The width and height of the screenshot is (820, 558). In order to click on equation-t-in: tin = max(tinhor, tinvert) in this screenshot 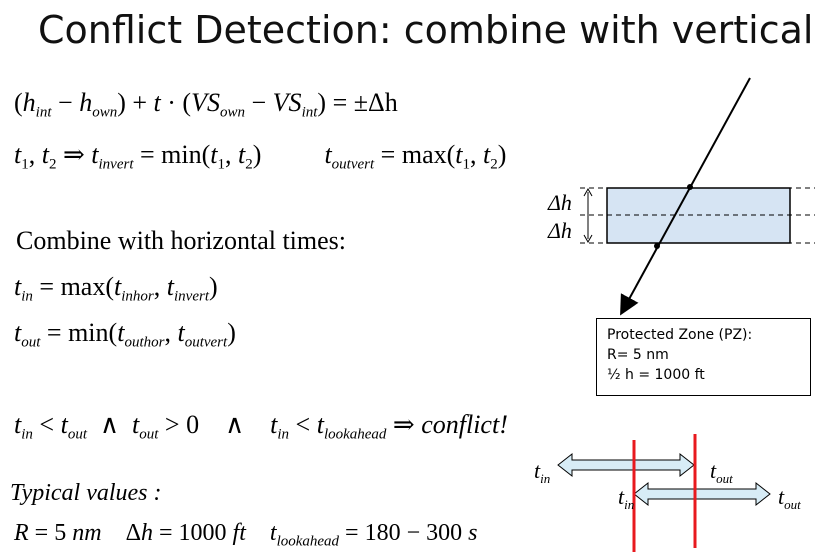, I will do `click(116, 288)`.